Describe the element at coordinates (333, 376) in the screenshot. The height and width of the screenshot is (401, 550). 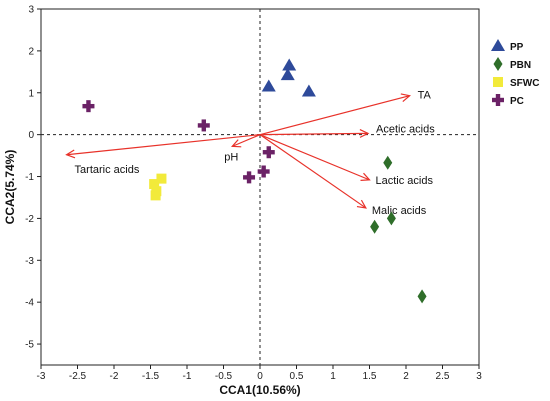
I see `x-tick-label: 1` at that location.